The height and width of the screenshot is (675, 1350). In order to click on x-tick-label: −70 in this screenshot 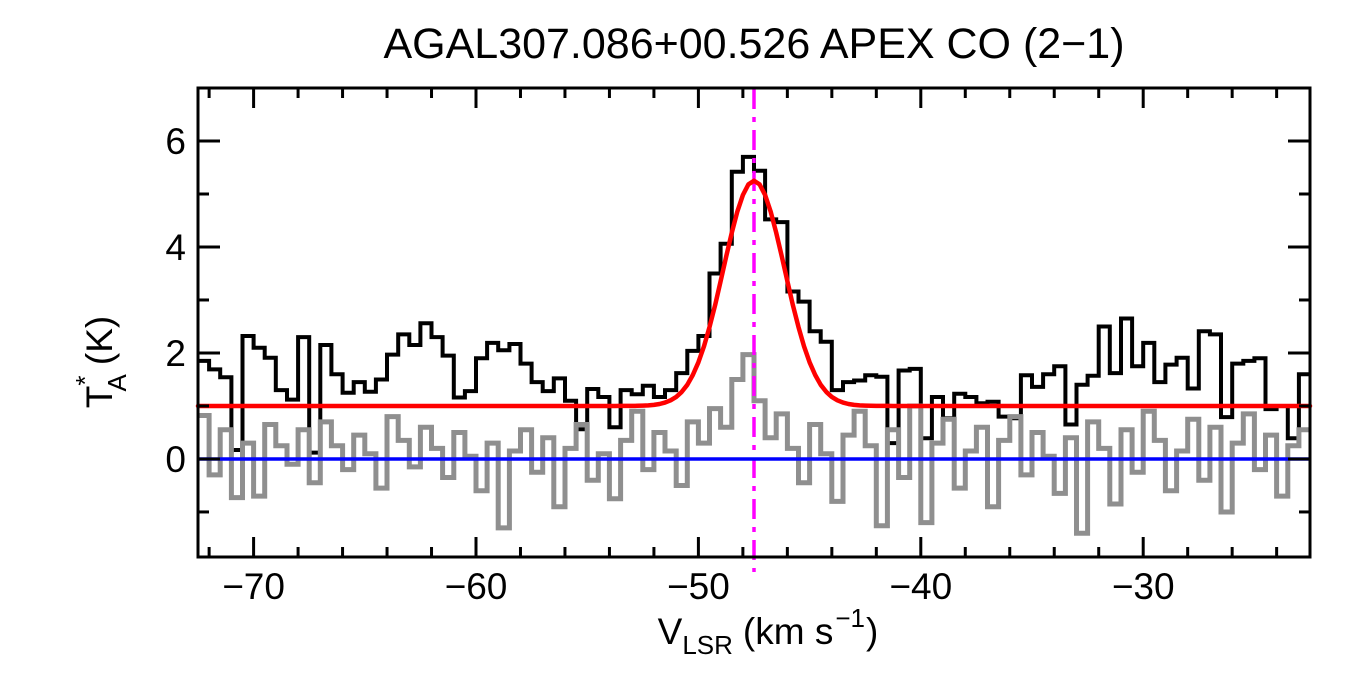, I will do `click(253, 586)`.